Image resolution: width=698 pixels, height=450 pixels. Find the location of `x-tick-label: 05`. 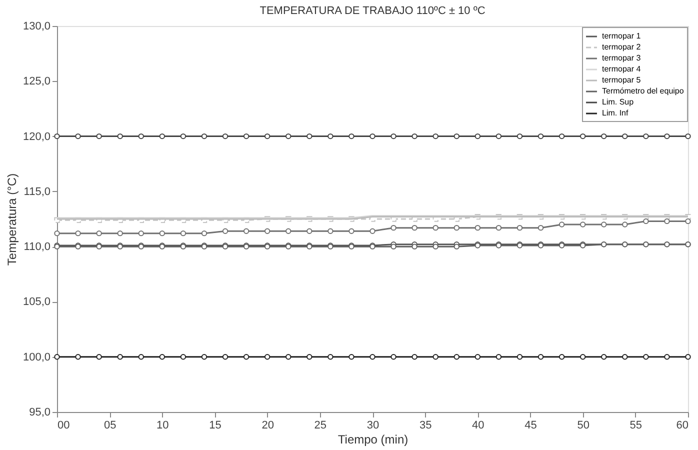

x-tick-label: 05 is located at coordinates (110, 426).